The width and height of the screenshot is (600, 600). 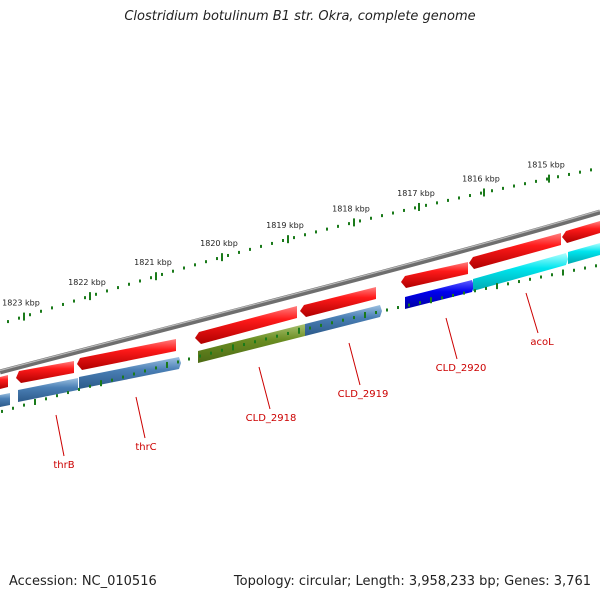 What do you see at coordinates (416, 193) in the screenshot?
I see `ruler-label: 1817 kbp` at bounding box center [416, 193].